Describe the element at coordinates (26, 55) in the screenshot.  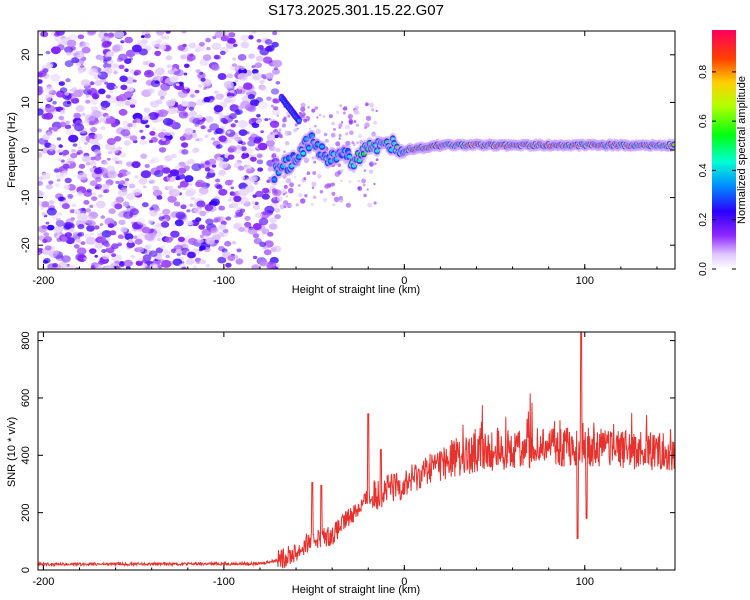
I see `y-tick-label: 20` at that location.